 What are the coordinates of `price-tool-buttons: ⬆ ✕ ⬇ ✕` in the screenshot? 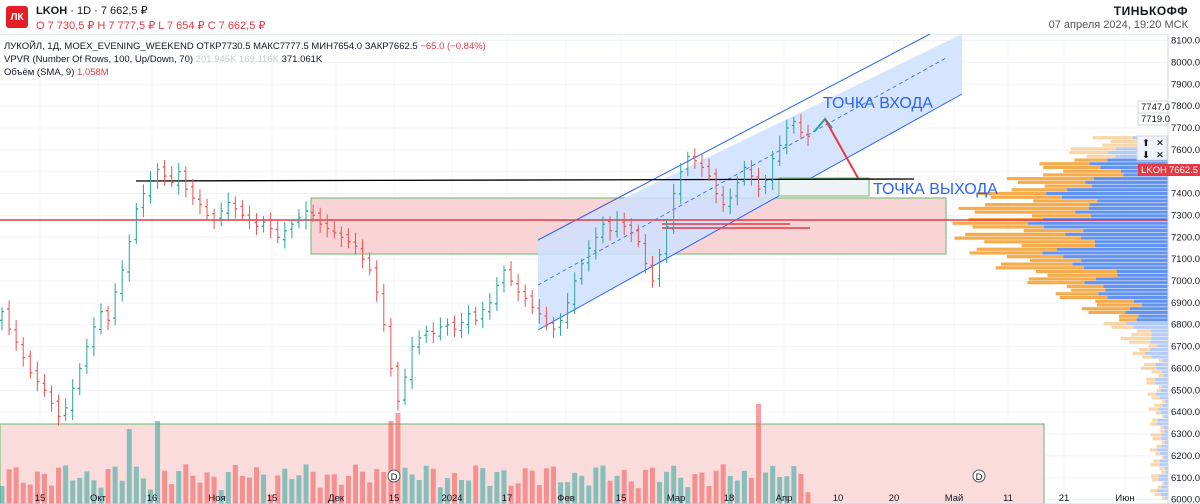 It's located at (1152, 148).